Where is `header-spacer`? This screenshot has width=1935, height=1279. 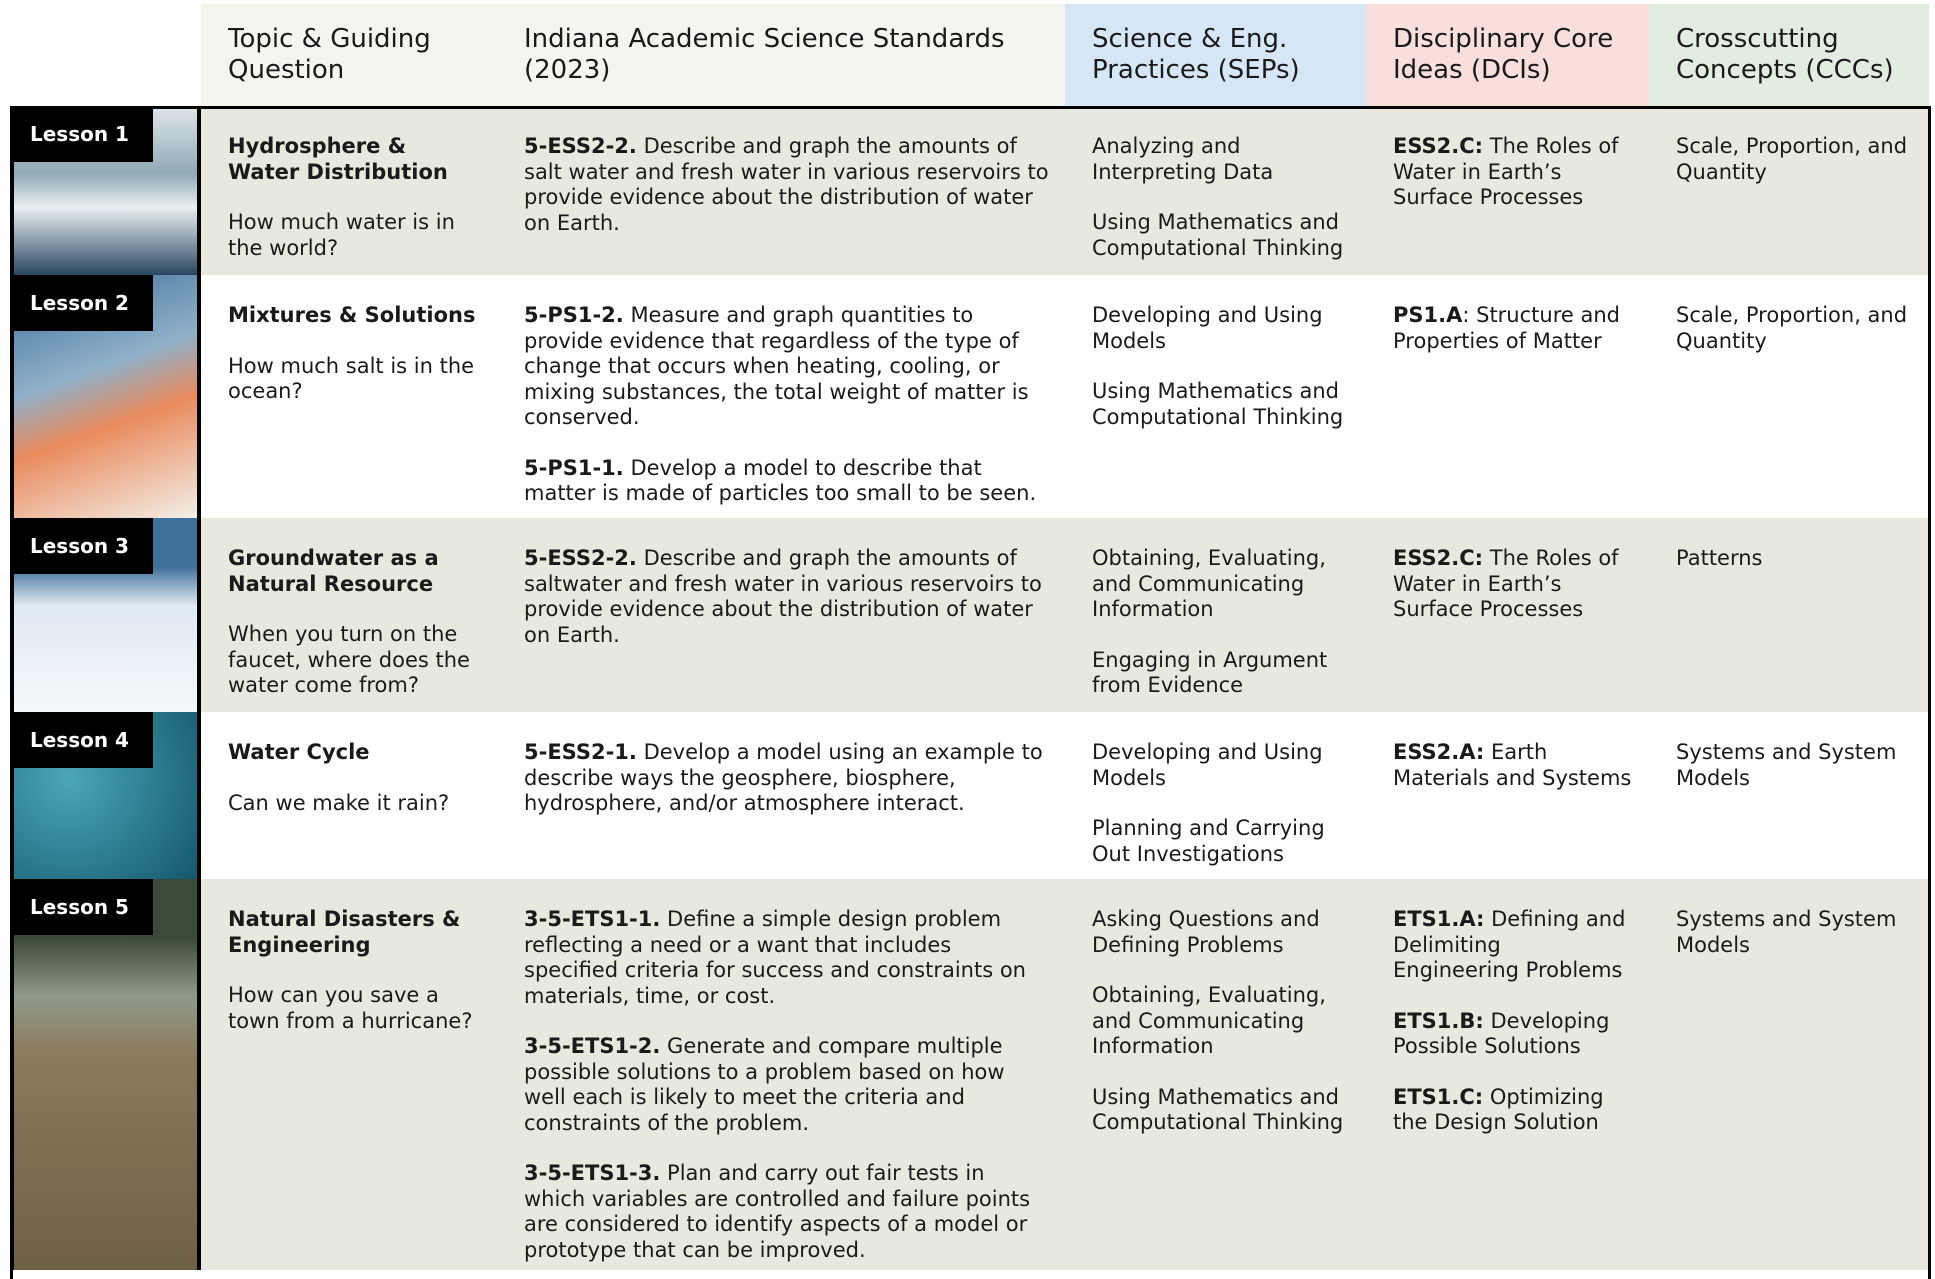 header-spacer is located at coordinates (105, 55).